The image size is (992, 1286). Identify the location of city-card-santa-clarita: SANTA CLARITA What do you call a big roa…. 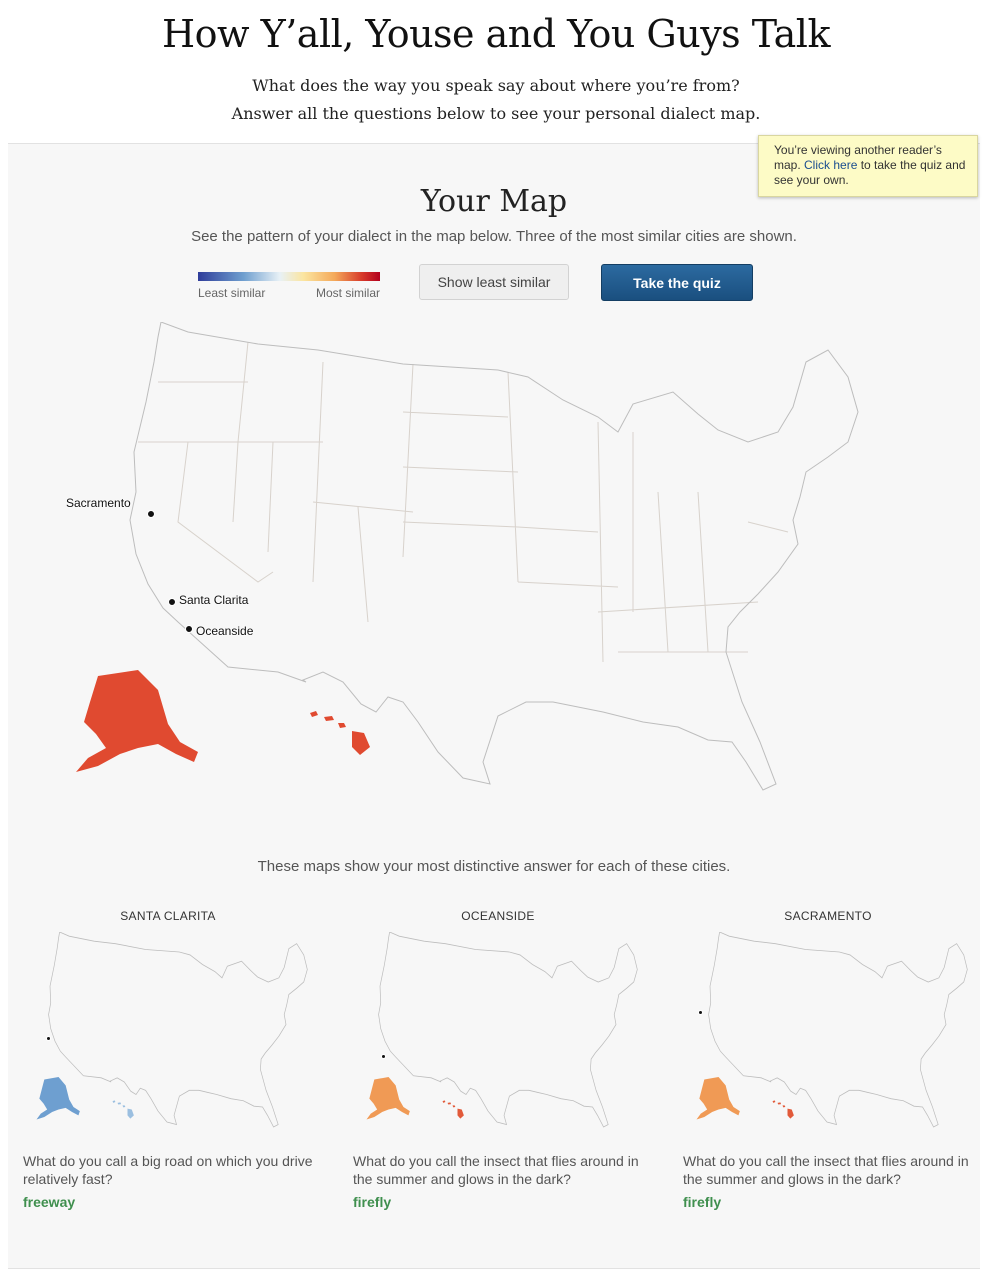
(168, 1059).